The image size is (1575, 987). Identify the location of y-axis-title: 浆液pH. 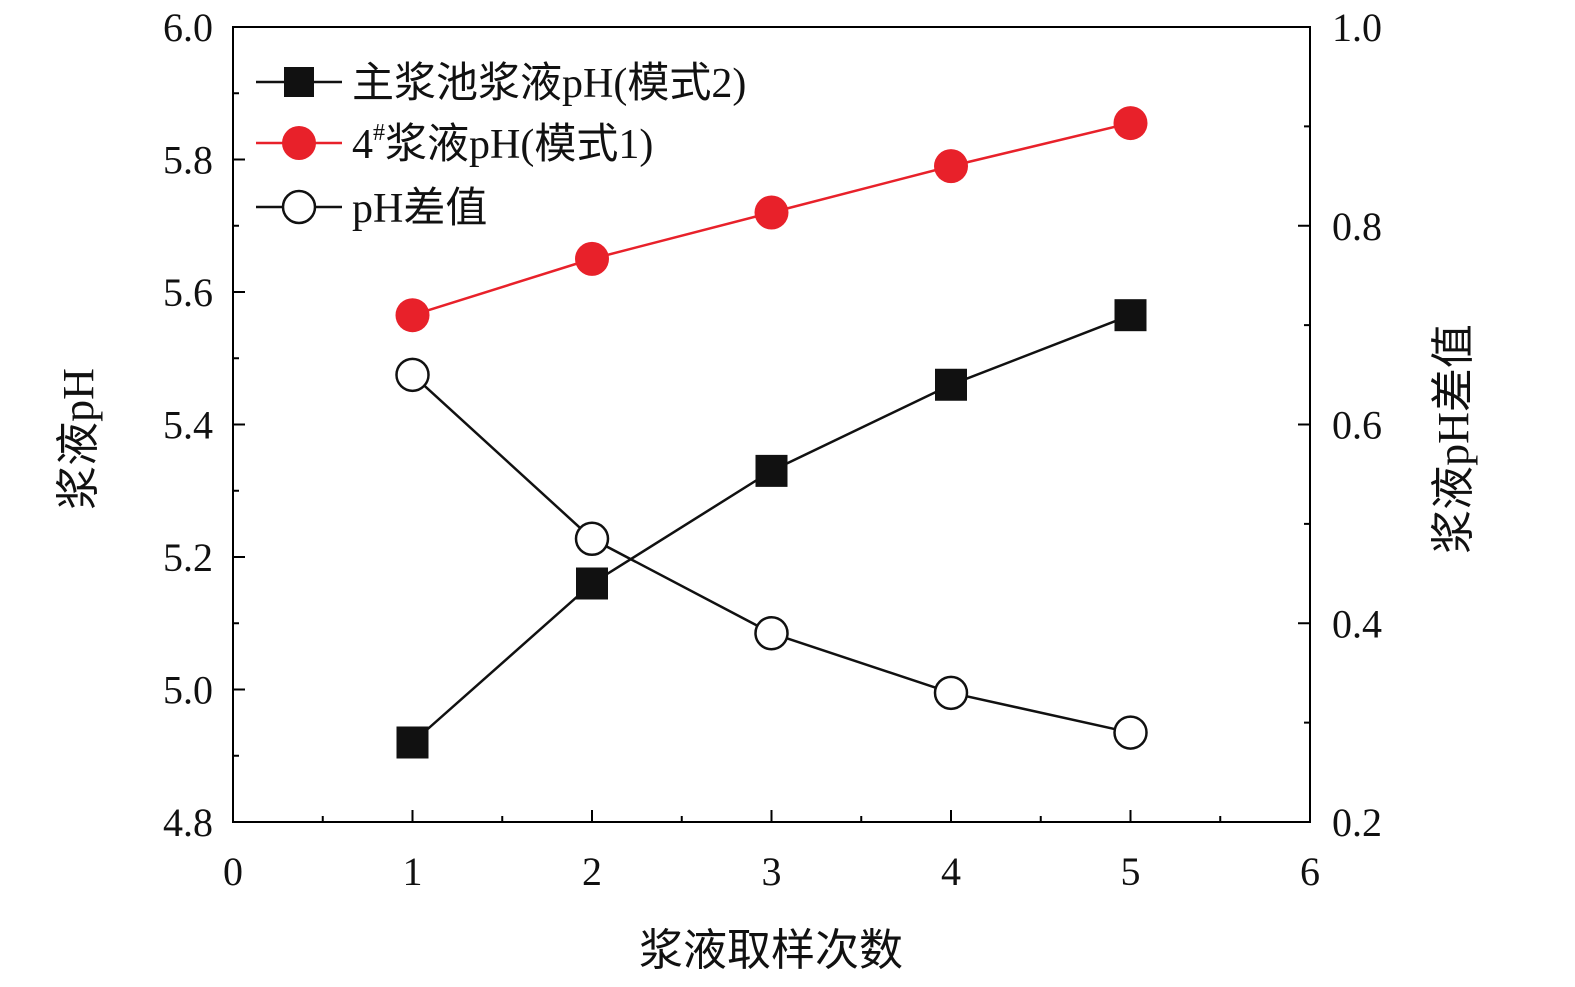
(78, 439).